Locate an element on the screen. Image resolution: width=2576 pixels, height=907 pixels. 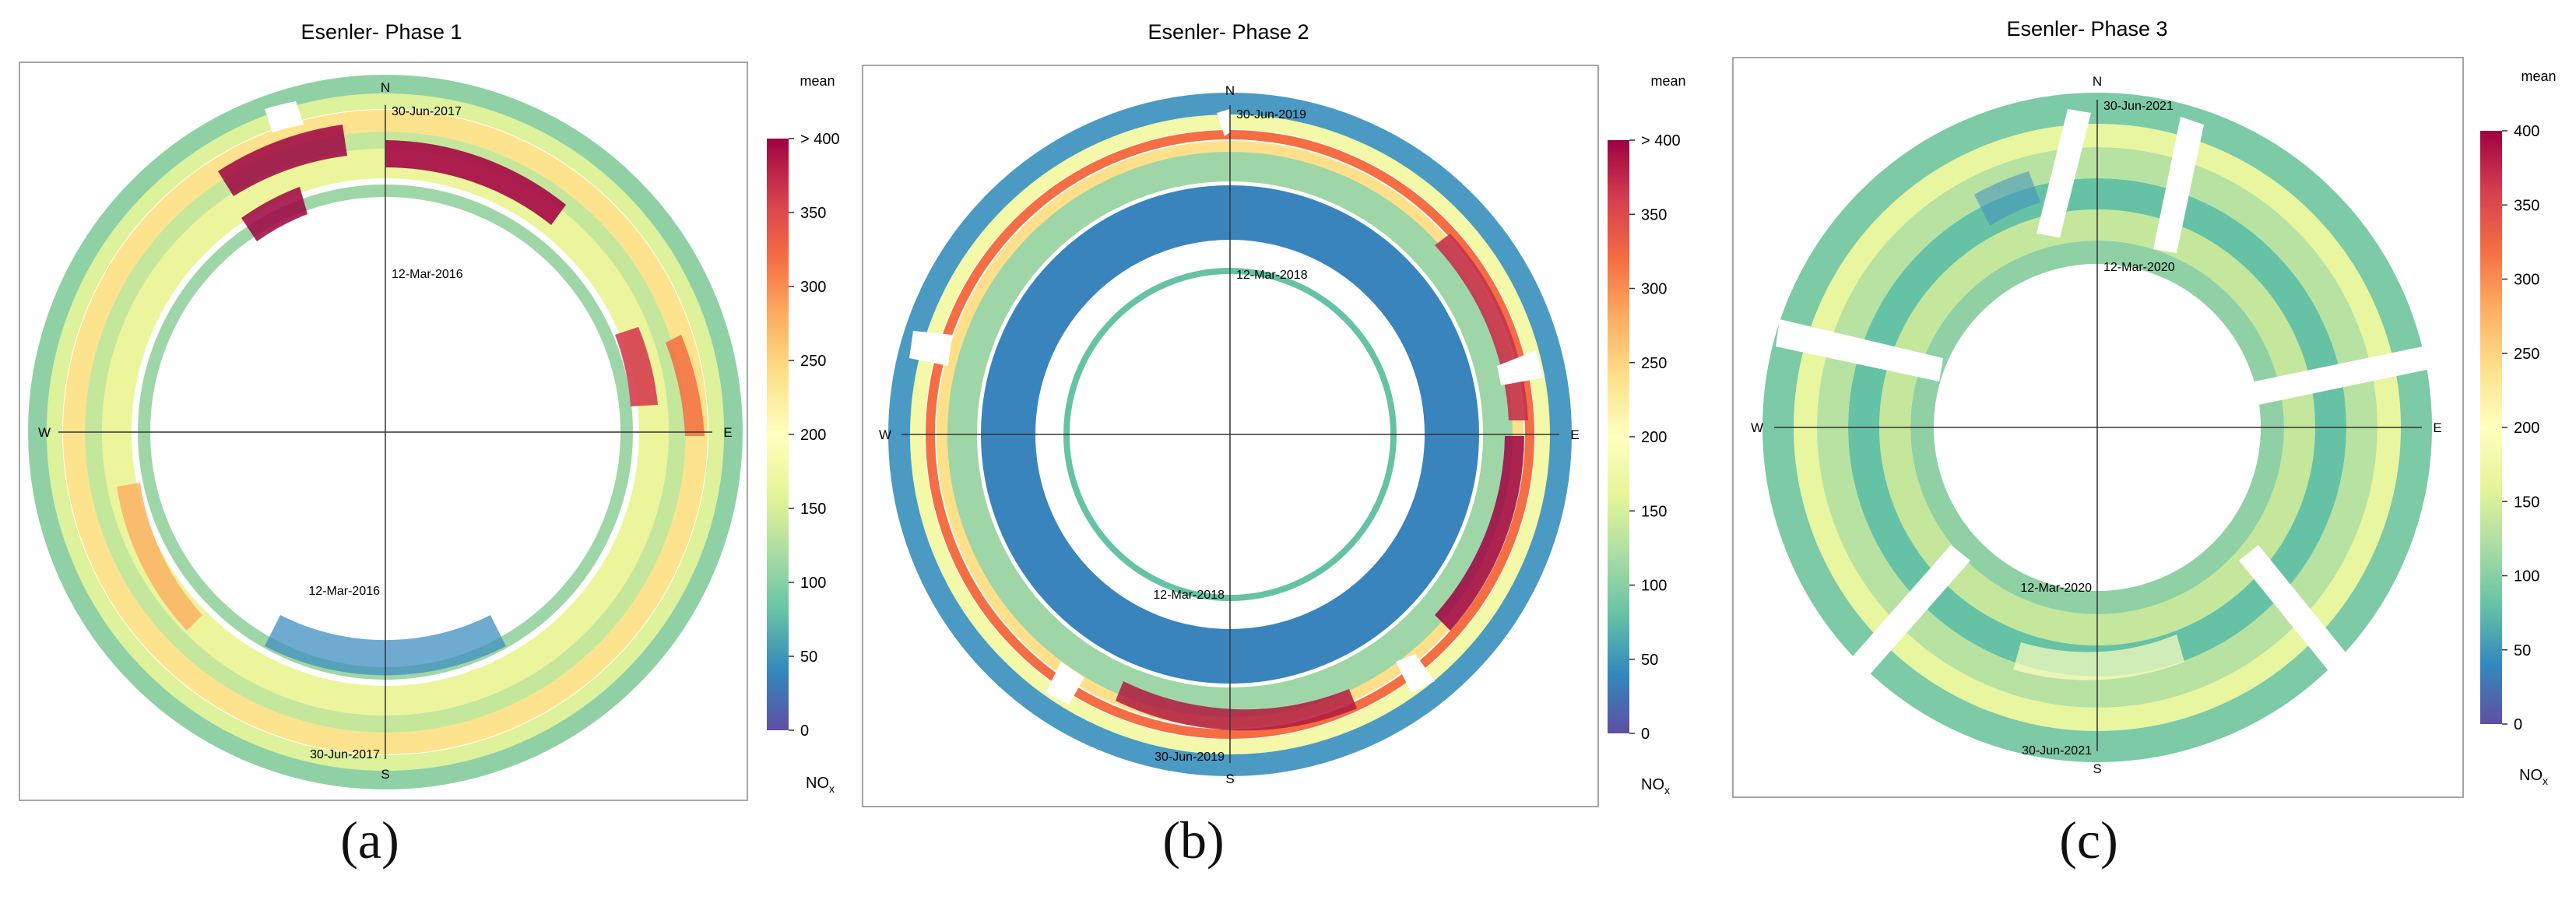
time-label-start-n: 12-Mar-2020 is located at coordinates (2139, 267).